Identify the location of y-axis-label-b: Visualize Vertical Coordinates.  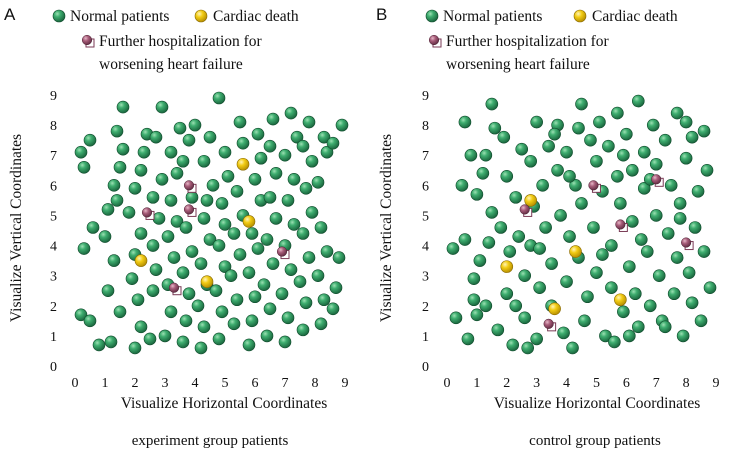
(386, 228).